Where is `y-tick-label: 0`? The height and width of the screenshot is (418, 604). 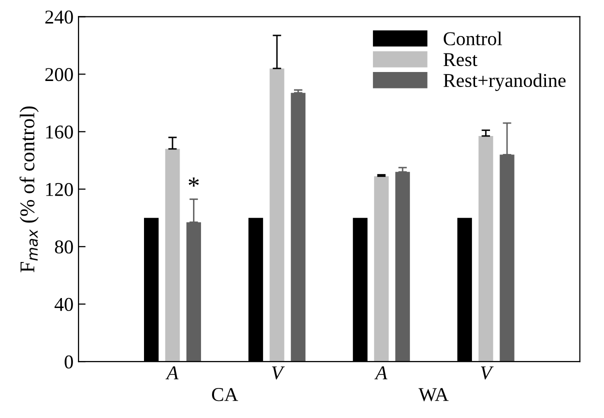 y-tick-label: 0 is located at coordinates (68, 362).